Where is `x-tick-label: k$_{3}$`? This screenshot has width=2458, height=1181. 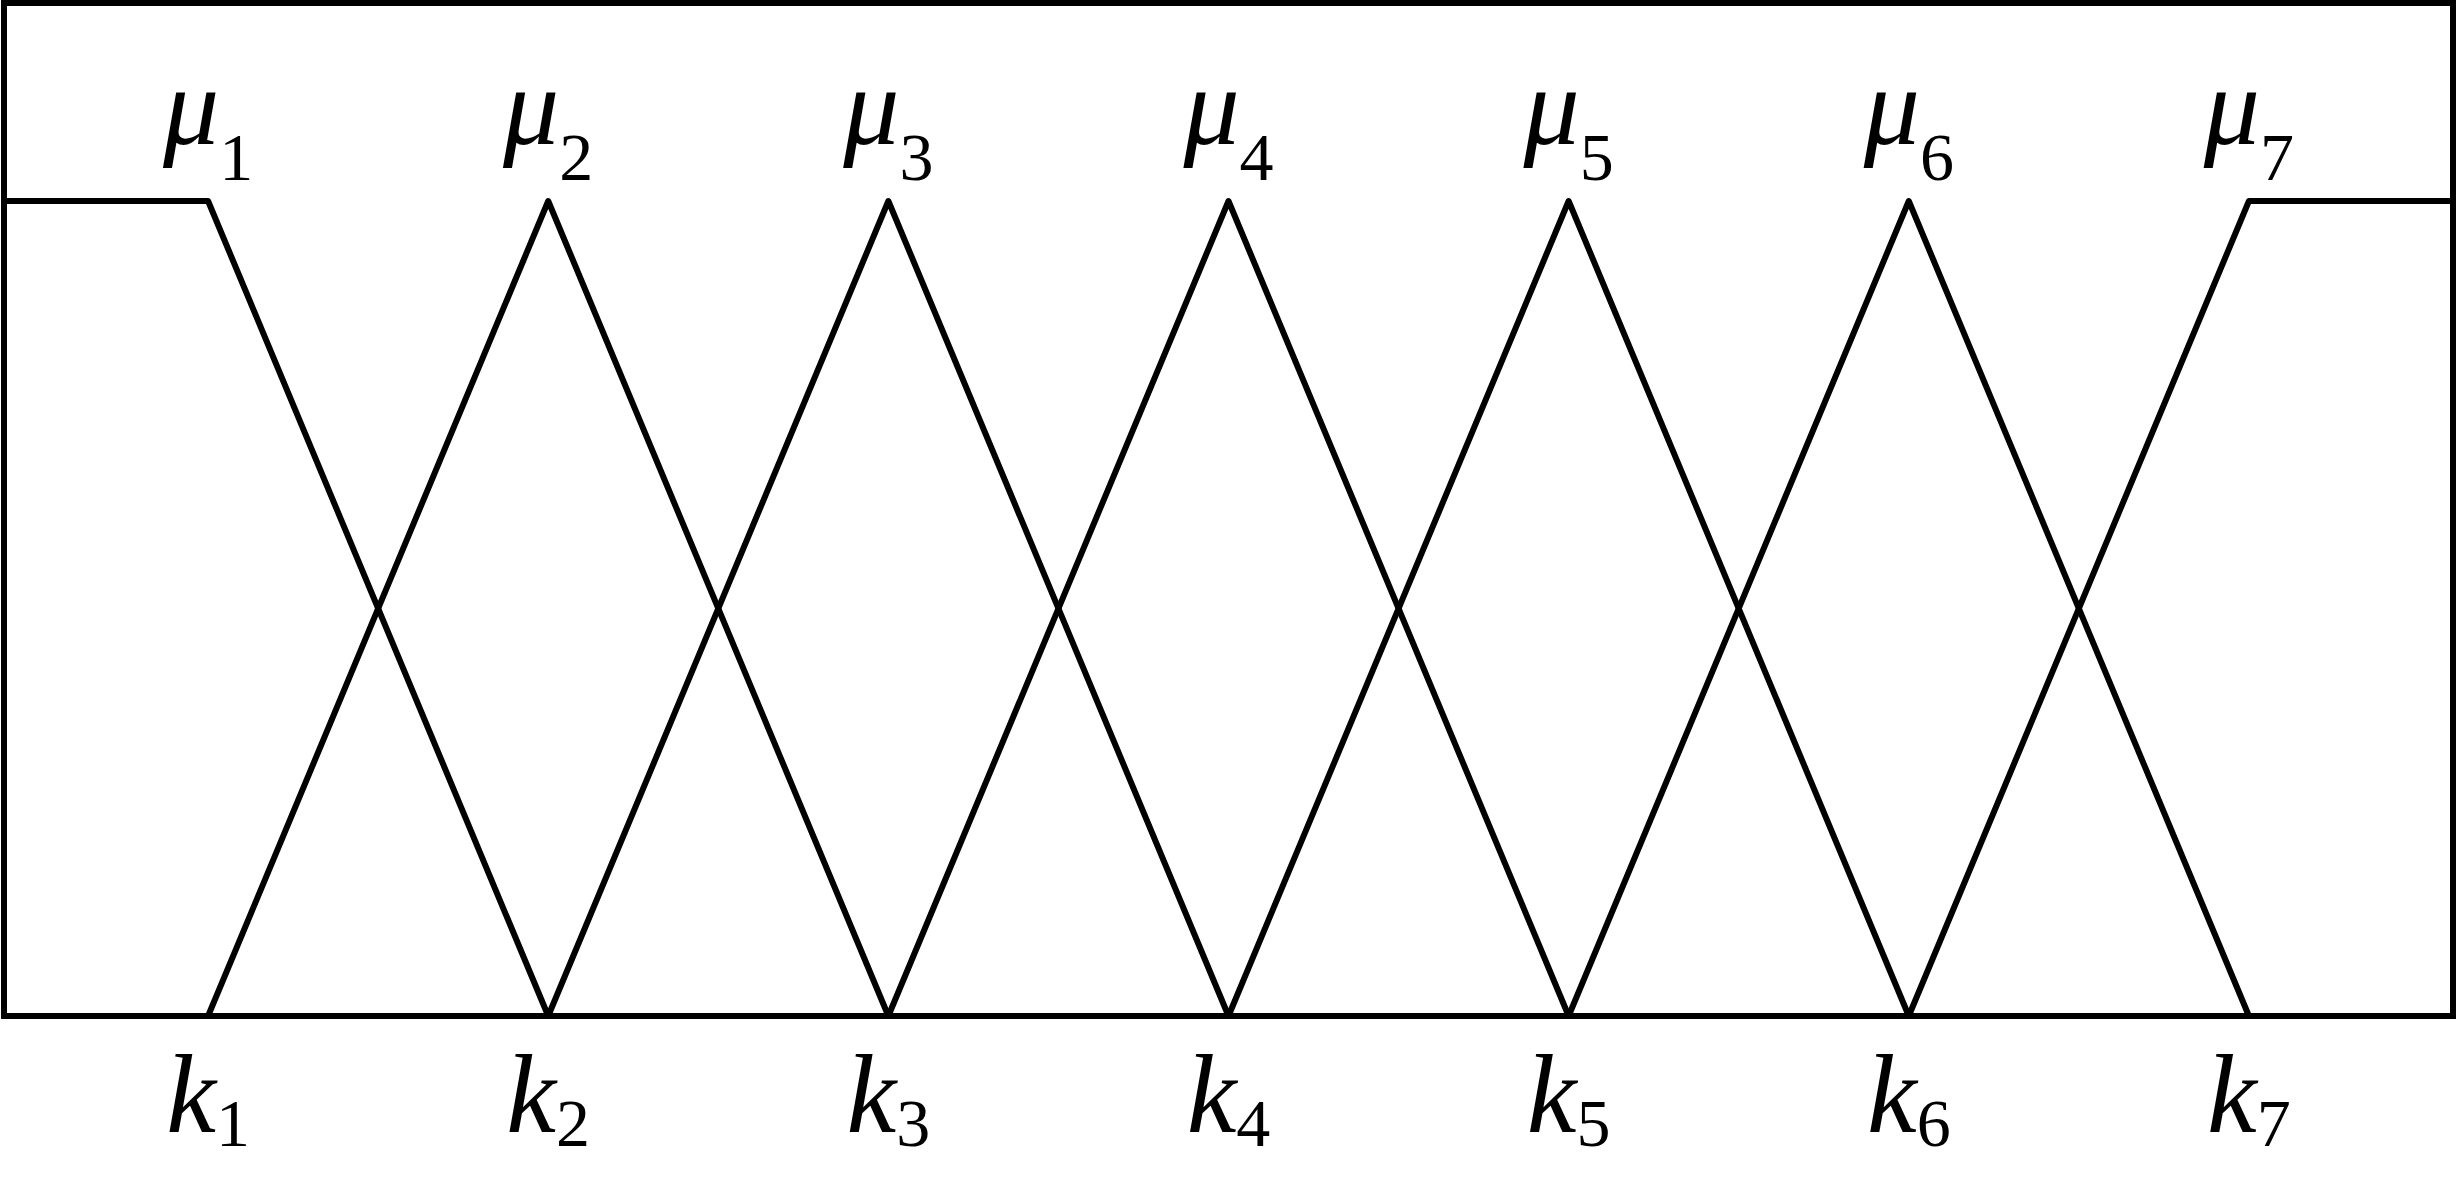 x-tick-label: k$_{3}$ is located at coordinates (888, 1096).